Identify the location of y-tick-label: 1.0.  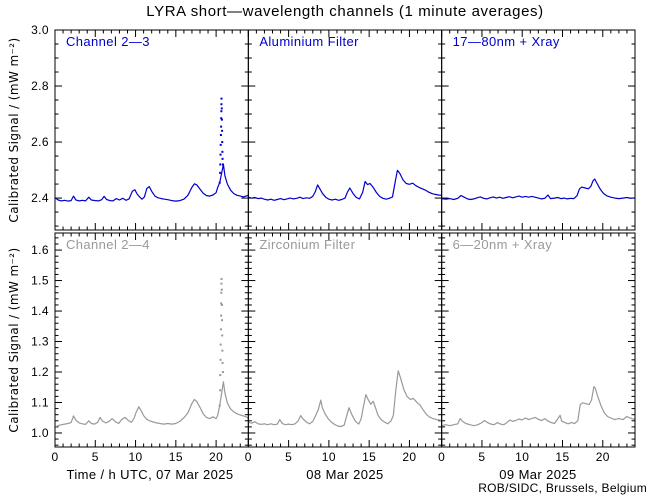
(40, 433).